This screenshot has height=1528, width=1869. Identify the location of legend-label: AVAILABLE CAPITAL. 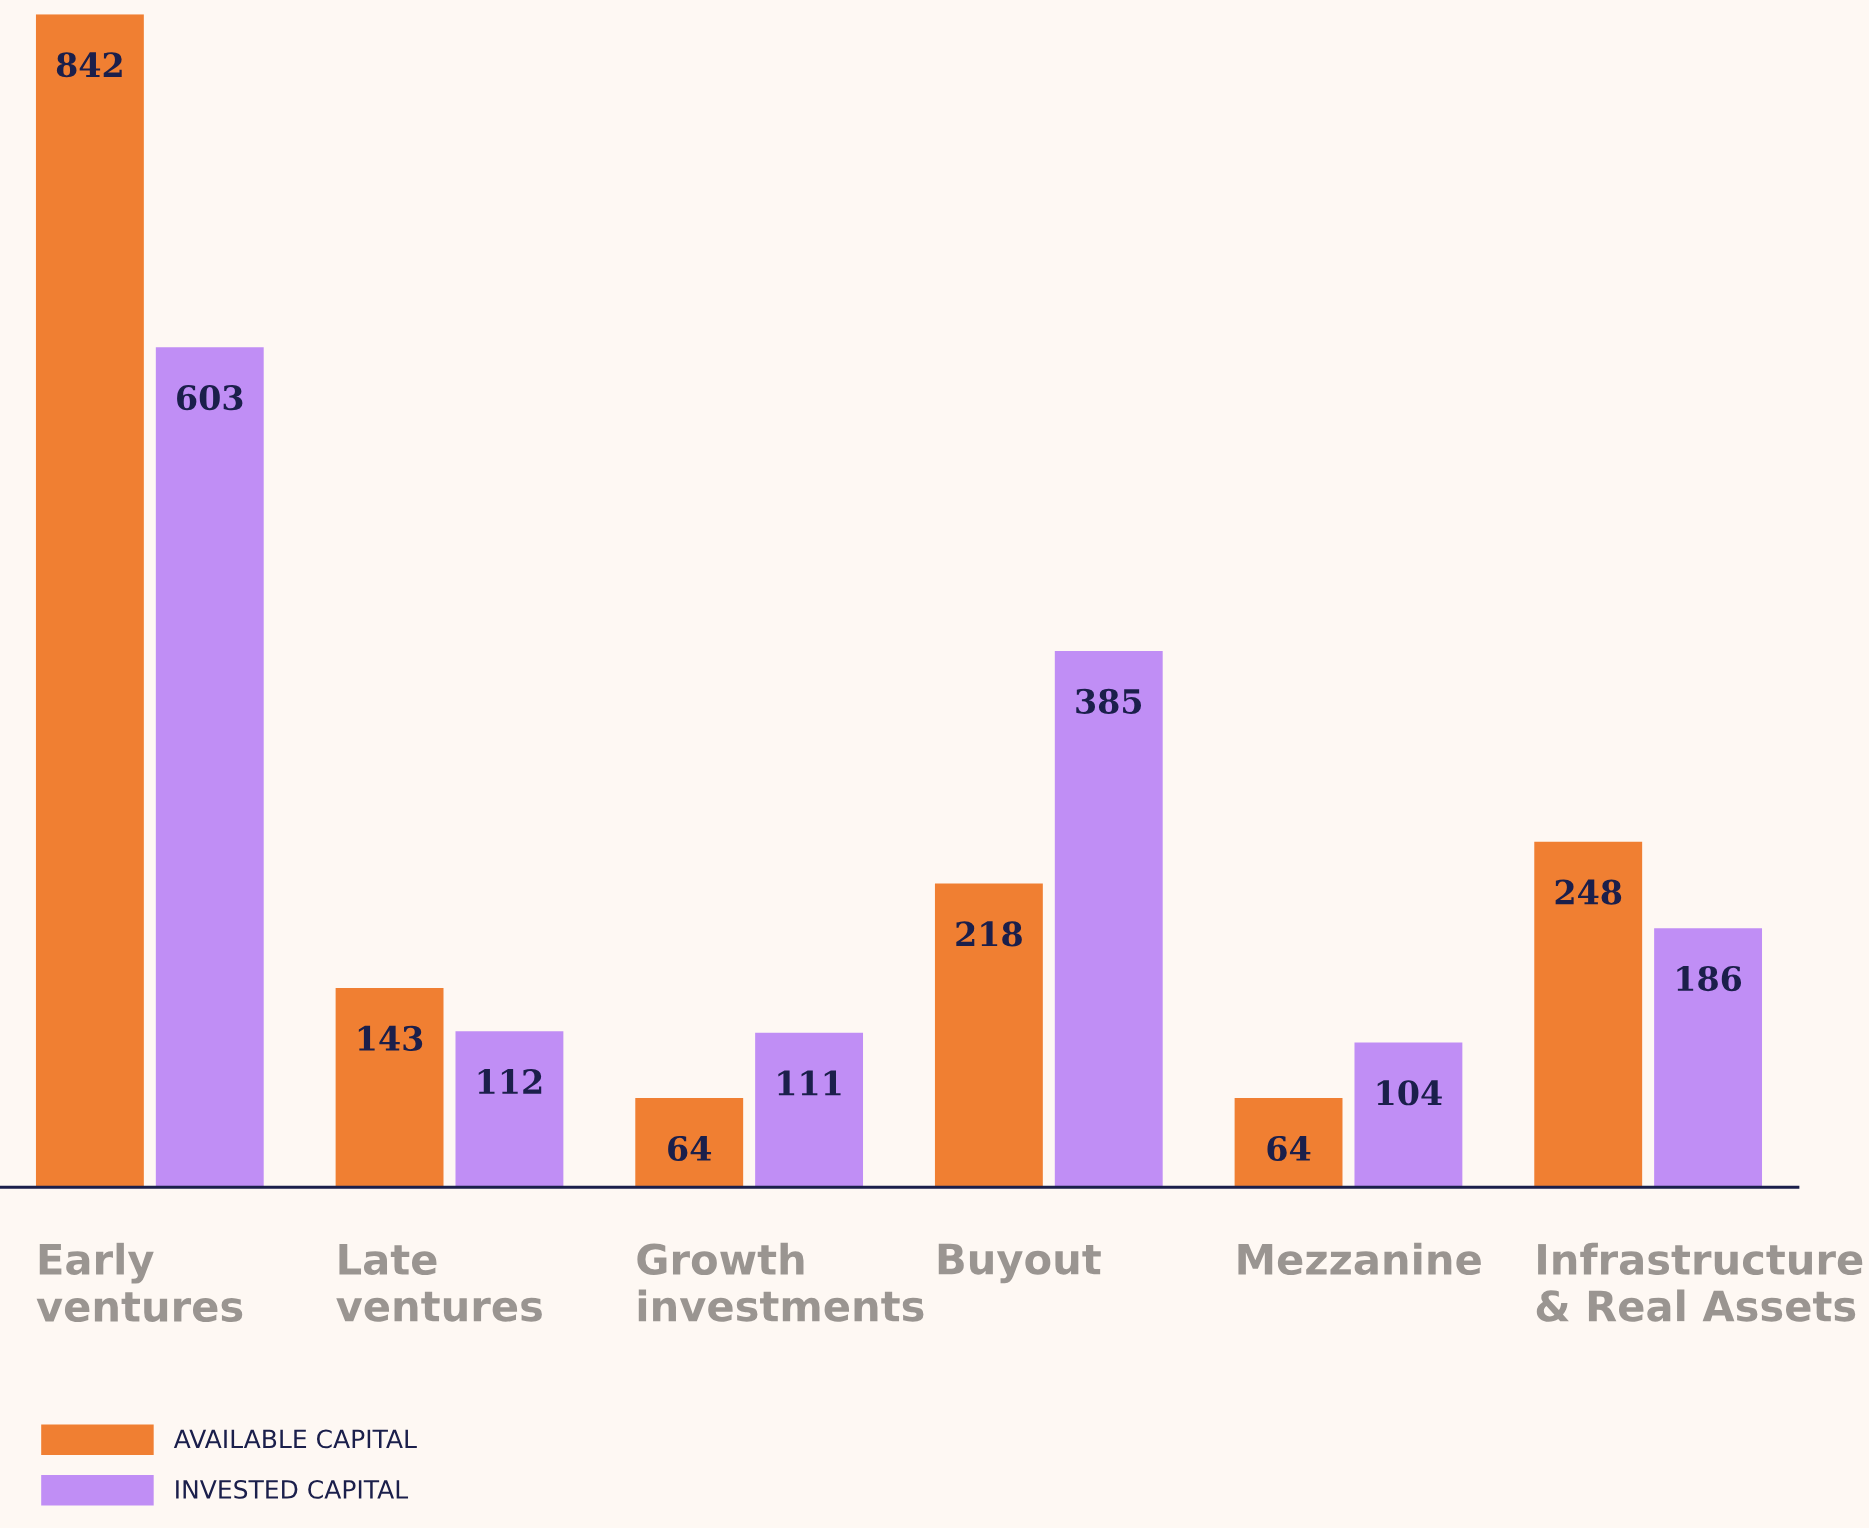
(295, 1439).